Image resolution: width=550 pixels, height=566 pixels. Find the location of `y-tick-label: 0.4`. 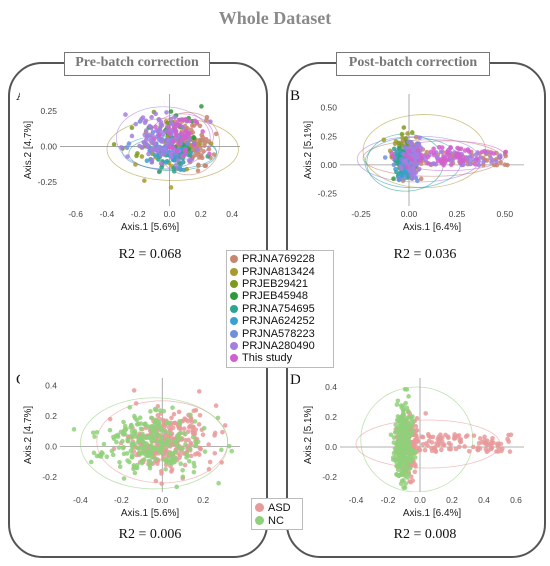

y-tick-label: 0.4 is located at coordinates (51, 386).